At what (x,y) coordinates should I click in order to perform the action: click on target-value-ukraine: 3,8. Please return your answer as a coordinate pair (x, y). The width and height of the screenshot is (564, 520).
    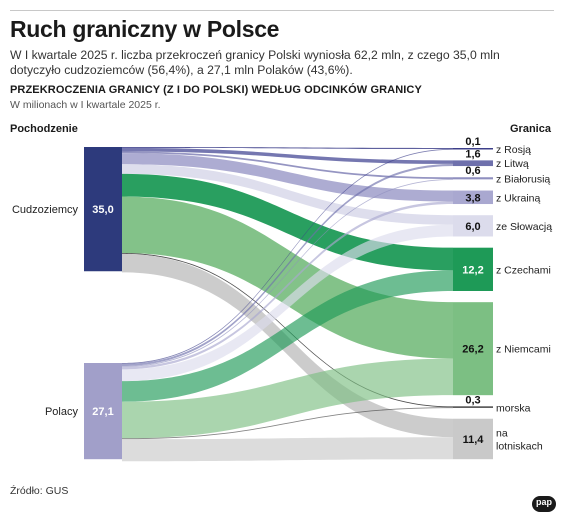
    Looking at the image, I should click on (472, 198).